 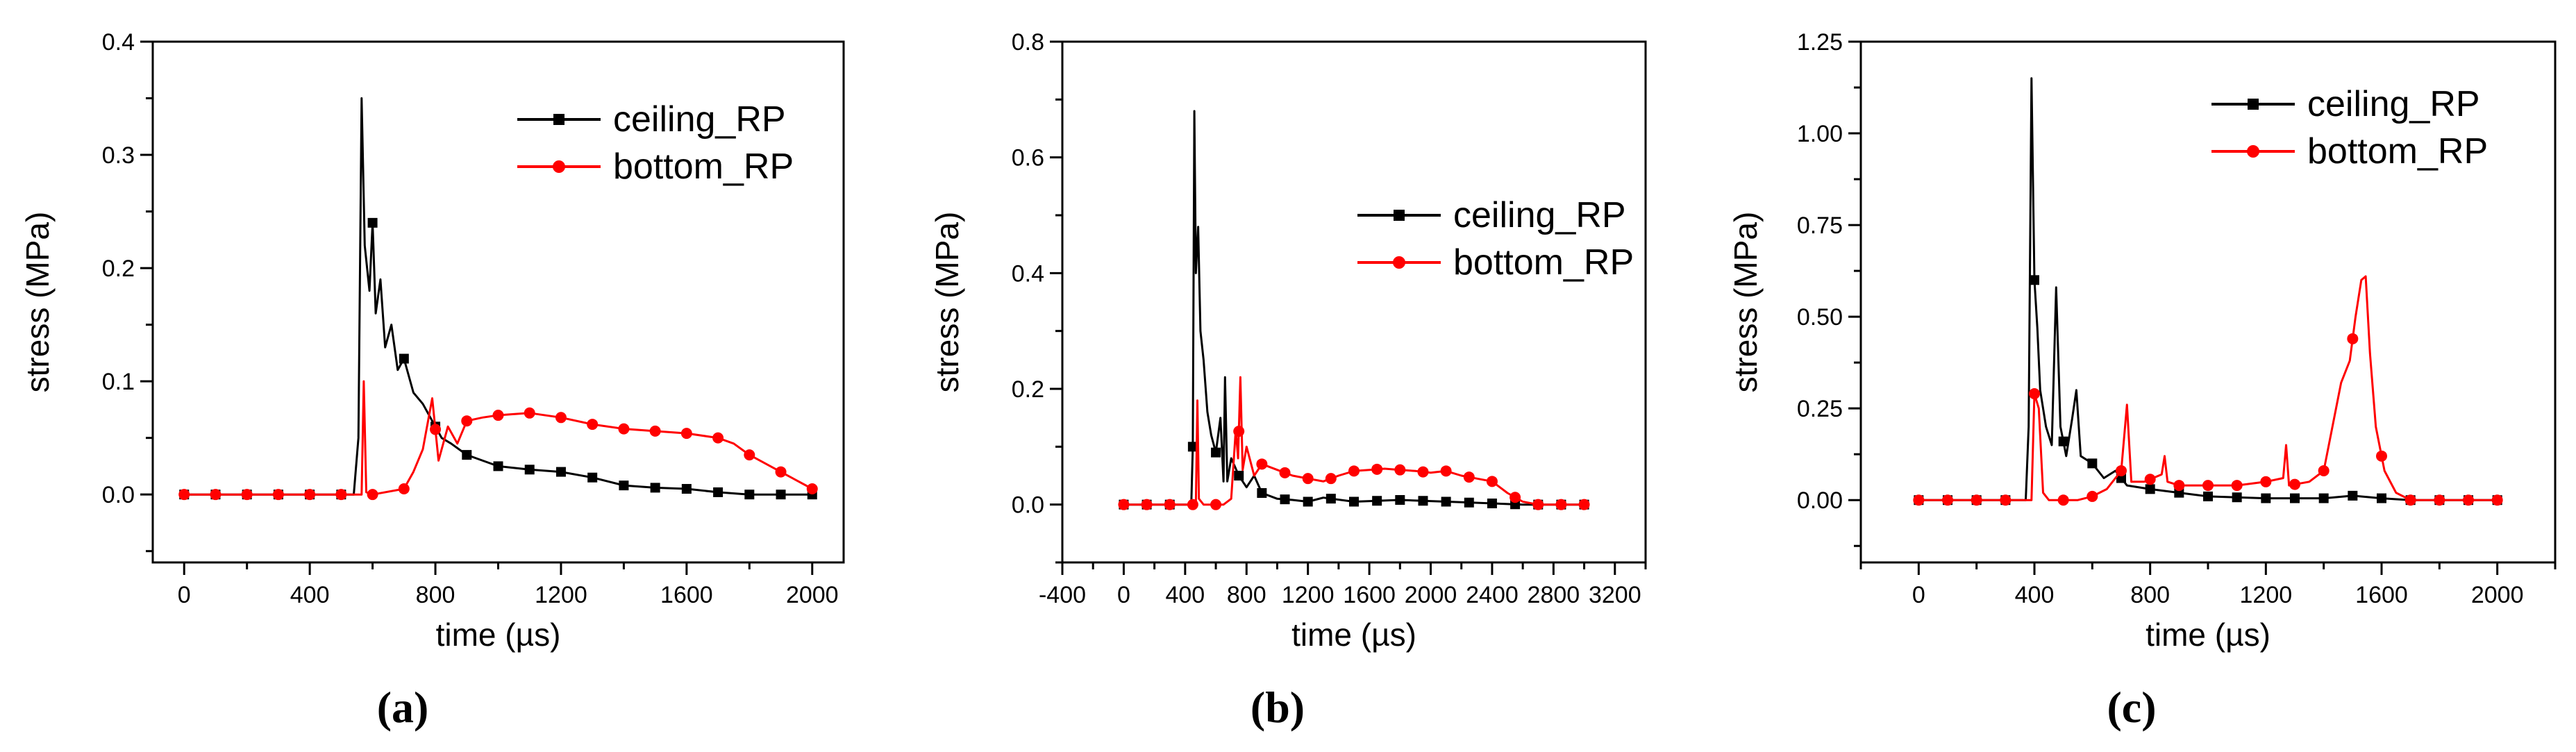 What do you see at coordinates (1492, 595) in the screenshot?
I see `x-tick-label: 2400` at bounding box center [1492, 595].